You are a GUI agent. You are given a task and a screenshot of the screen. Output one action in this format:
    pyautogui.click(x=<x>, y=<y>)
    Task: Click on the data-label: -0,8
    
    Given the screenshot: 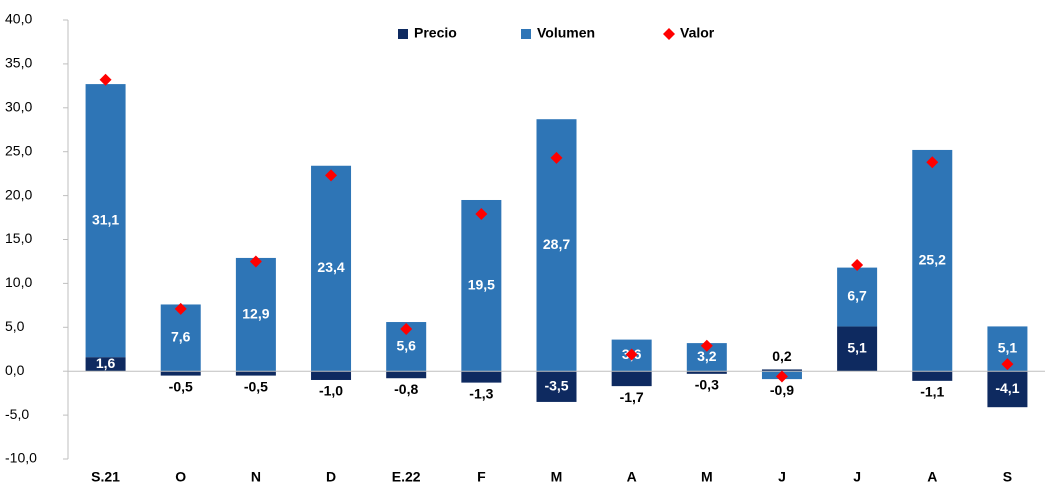 What is the action you would take?
    pyautogui.click(x=406, y=389)
    